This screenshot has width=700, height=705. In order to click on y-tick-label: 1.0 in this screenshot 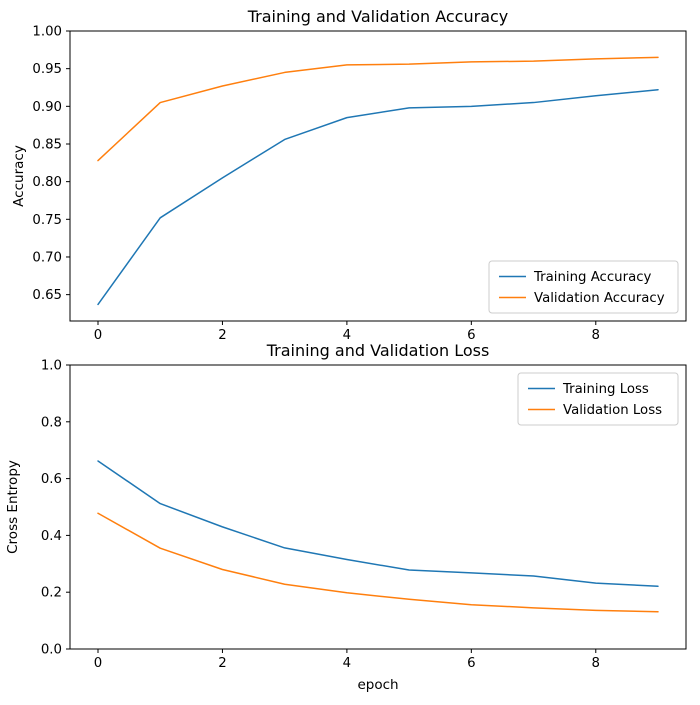, I will do `click(51, 366)`.